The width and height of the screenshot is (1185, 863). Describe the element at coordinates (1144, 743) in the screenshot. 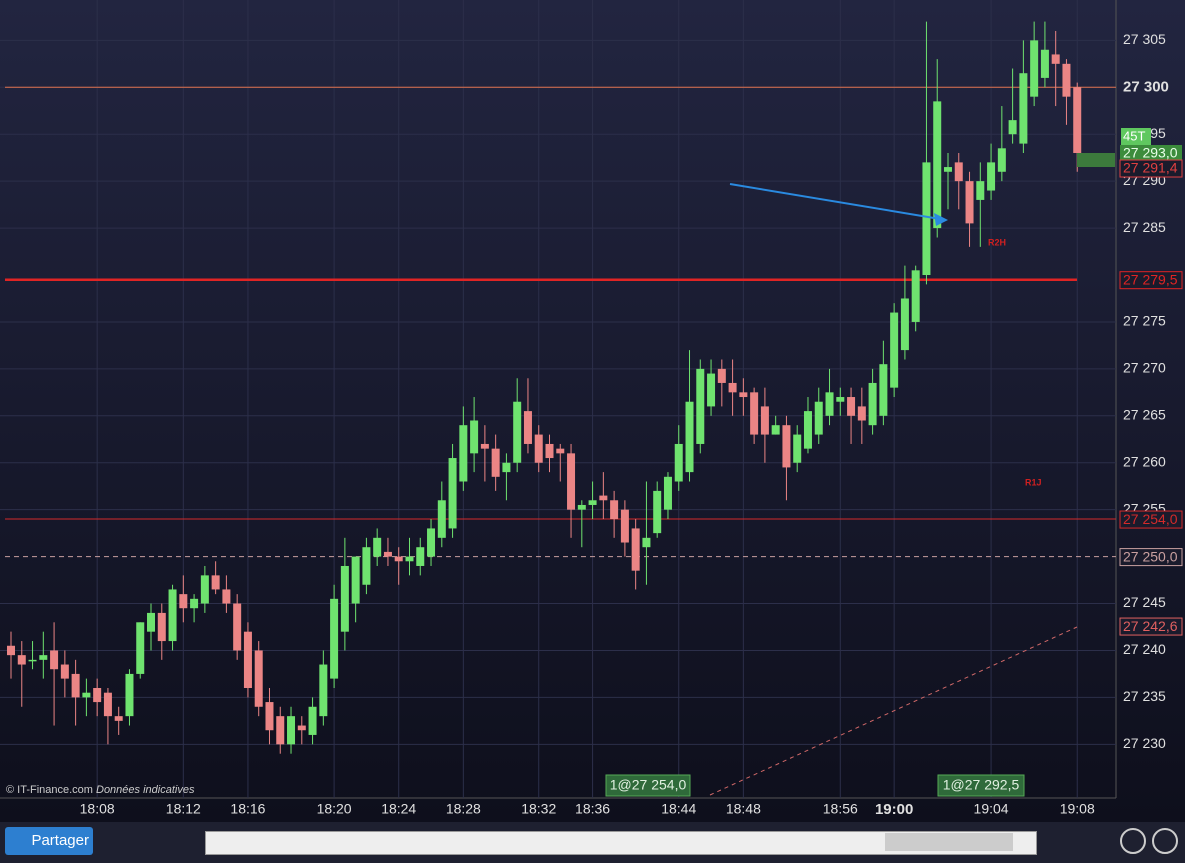

I see `y-tick-label: 27 230` at that location.